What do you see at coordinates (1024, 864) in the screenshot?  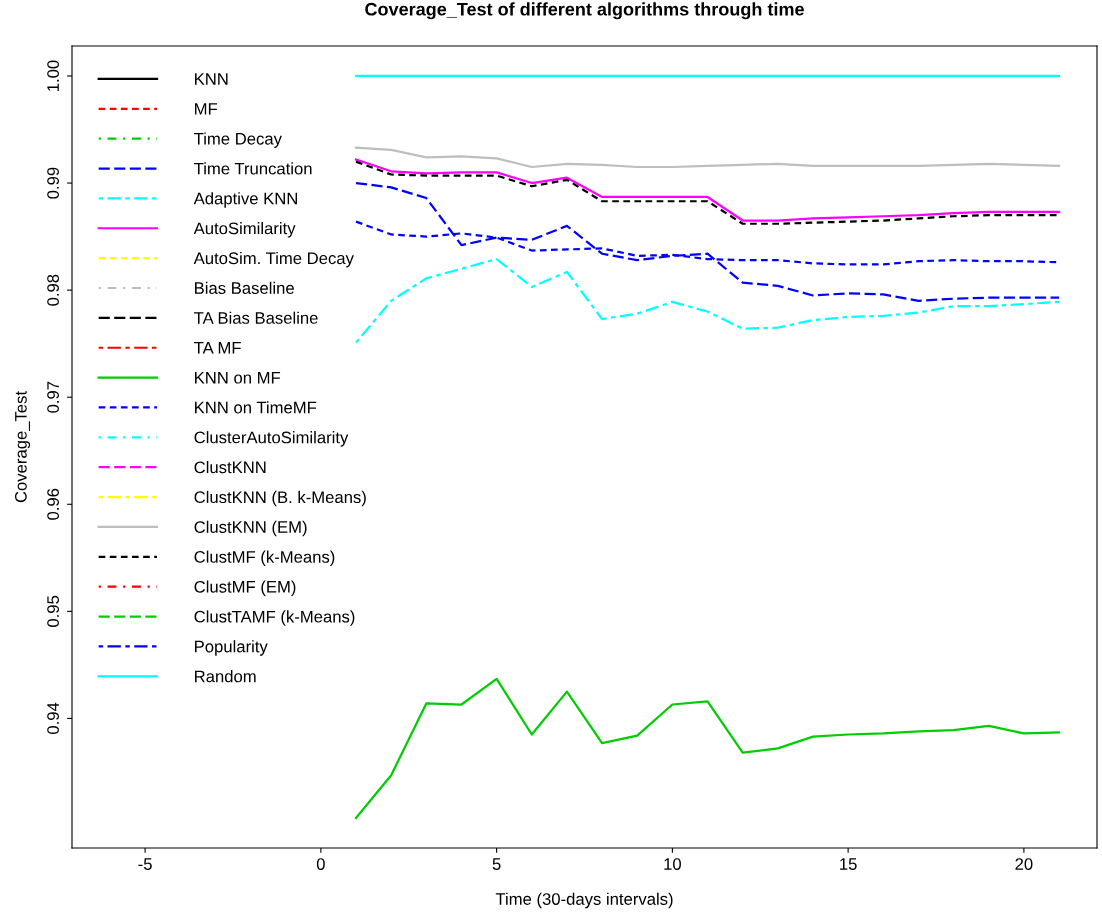 I see `x-tick-label: 20` at bounding box center [1024, 864].